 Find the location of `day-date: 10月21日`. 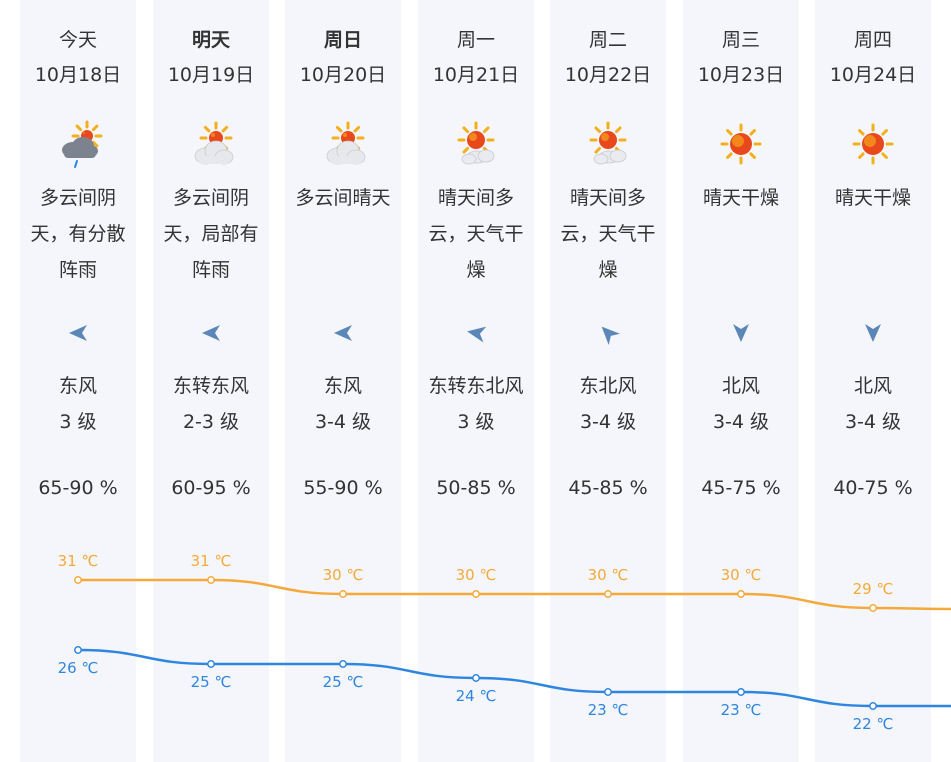

day-date: 10月21日 is located at coordinates (476, 75).